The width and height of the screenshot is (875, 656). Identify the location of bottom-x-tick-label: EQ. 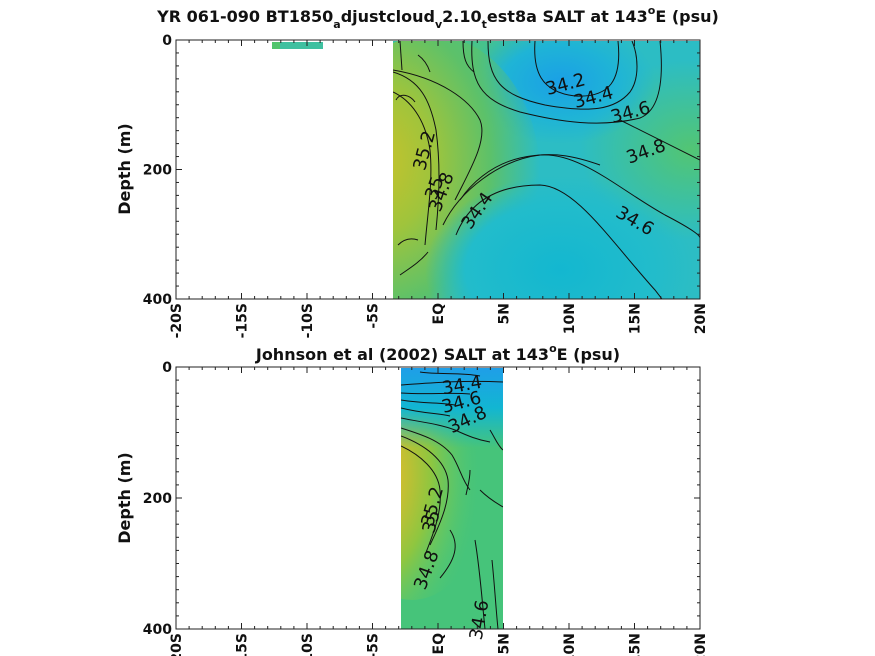
(439, 644).